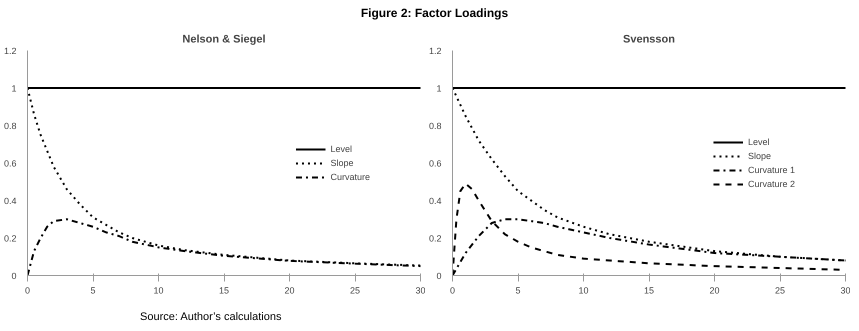  I want to click on legend-label: Curvature, so click(350, 176).